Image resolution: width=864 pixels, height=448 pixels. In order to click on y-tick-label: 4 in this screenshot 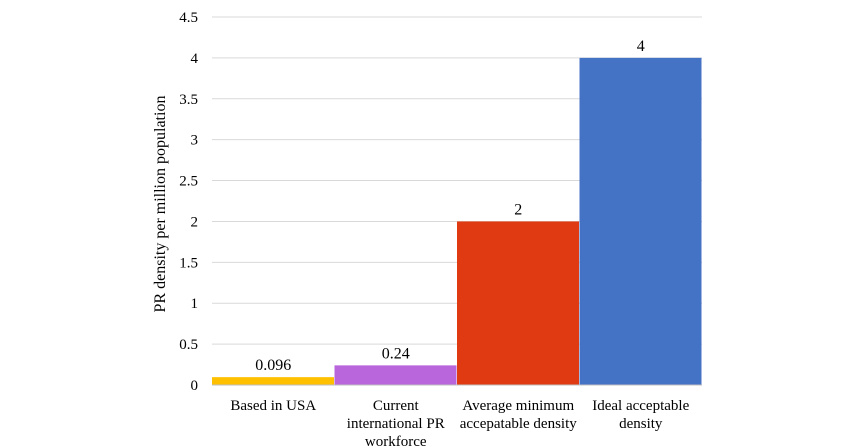, I will do `click(195, 59)`.